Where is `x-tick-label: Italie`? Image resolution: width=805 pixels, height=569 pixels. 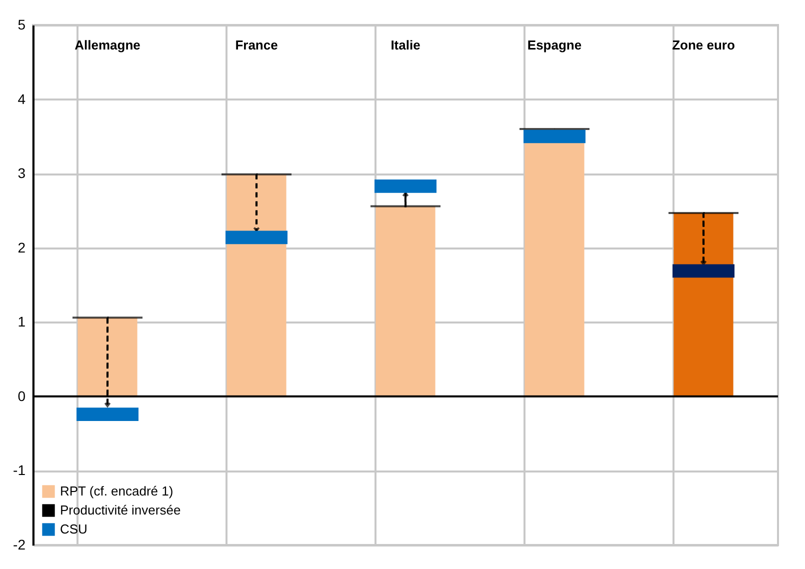 x-tick-label: Italie is located at coordinates (405, 45).